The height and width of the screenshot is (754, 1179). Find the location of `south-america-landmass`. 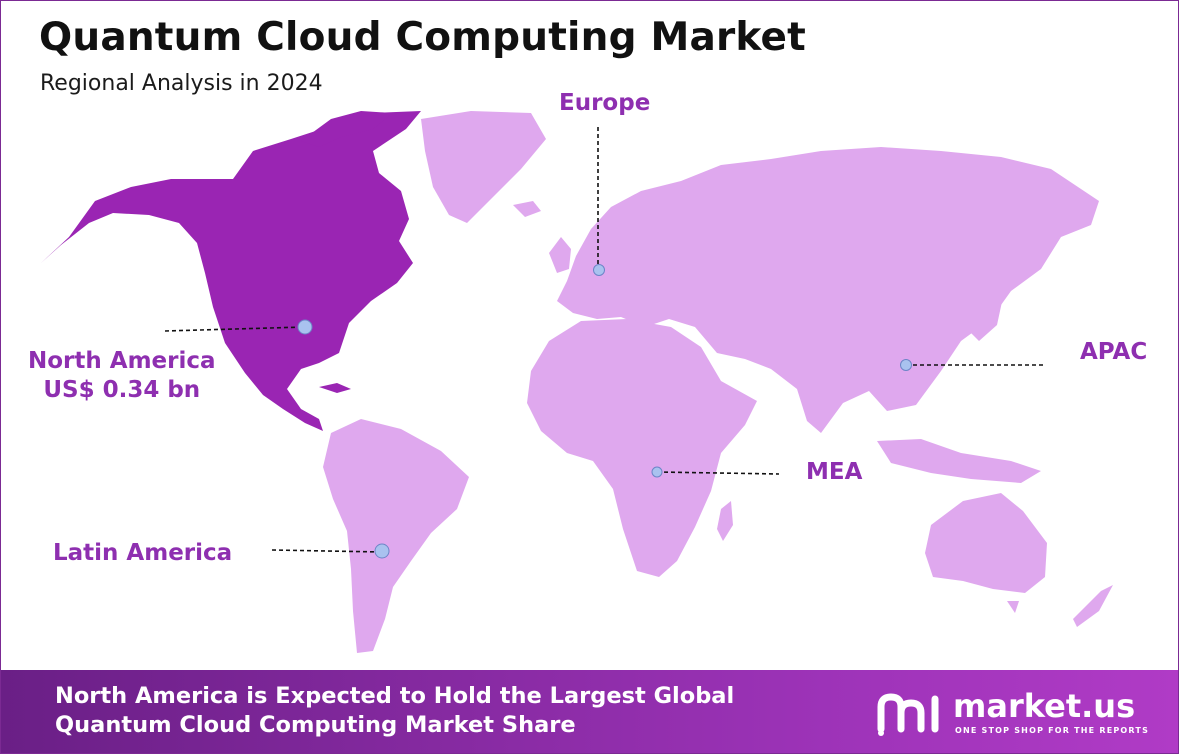

south-america-landmass is located at coordinates (396, 536).